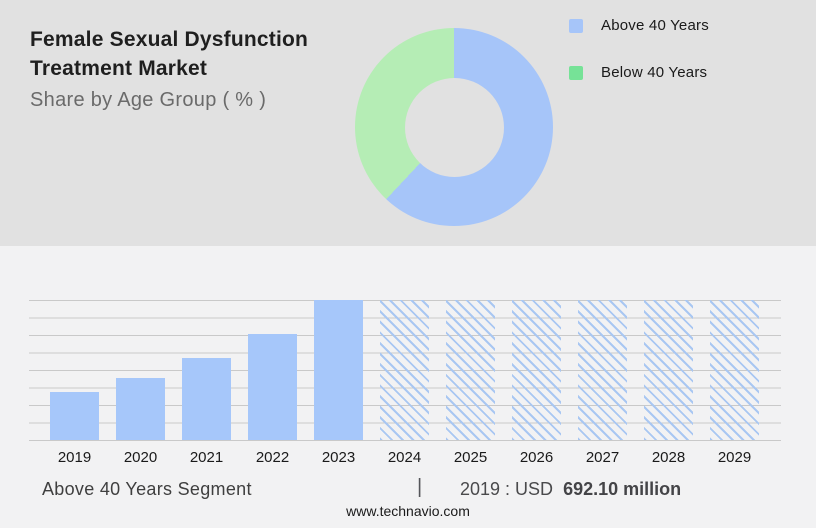 The width and height of the screenshot is (816, 528). What do you see at coordinates (148, 100) in the screenshot?
I see `page-subtitle: Share by Age Group ( % )` at bounding box center [148, 100].